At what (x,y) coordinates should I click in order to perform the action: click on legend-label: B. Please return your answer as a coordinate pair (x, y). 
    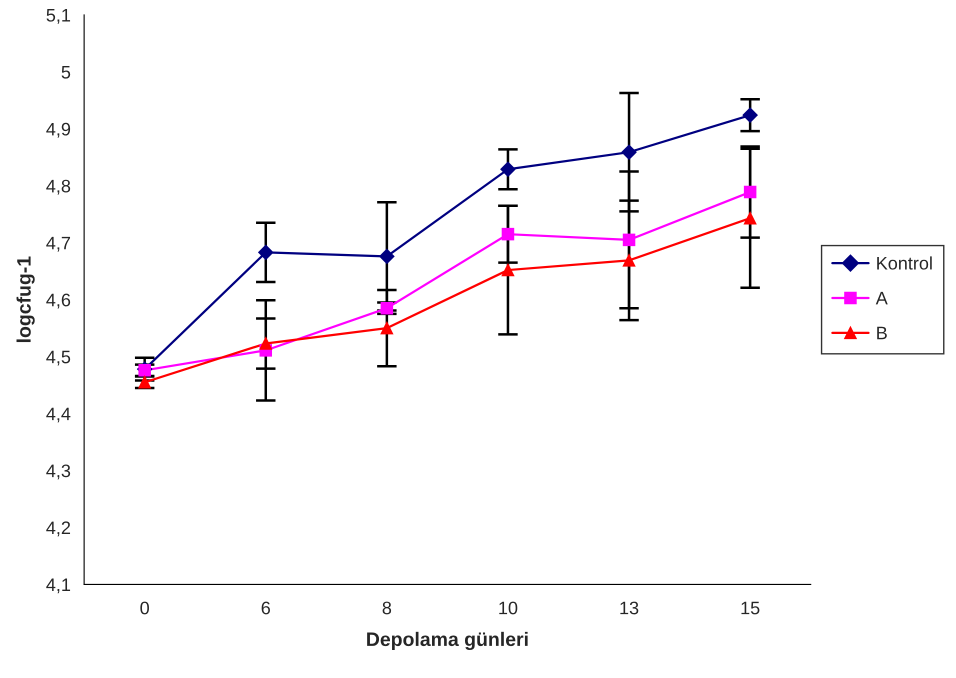
    Looking at the image, I should click on (882, 333).